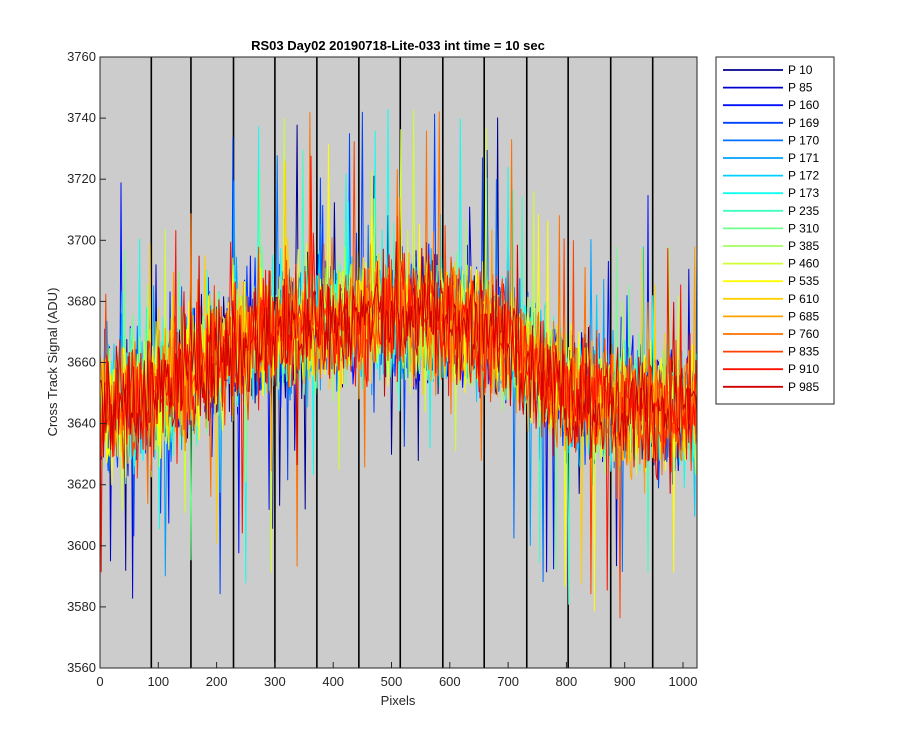 This screenshot has height=750, width=900. Describe the element at coordinates (275, 681) in the screenshot. I see `x-tick-label: 300` at that location.